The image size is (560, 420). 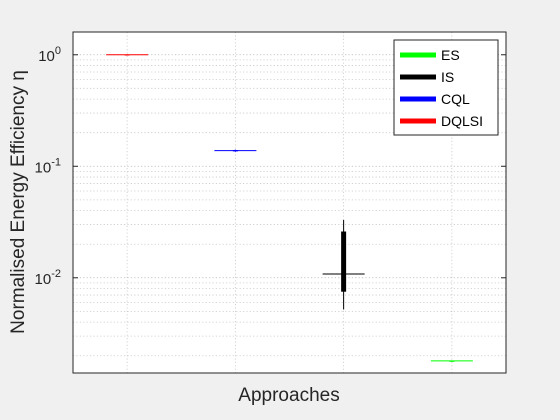 I want to click on legend-label-is: IS, so click(x=447, y=77).